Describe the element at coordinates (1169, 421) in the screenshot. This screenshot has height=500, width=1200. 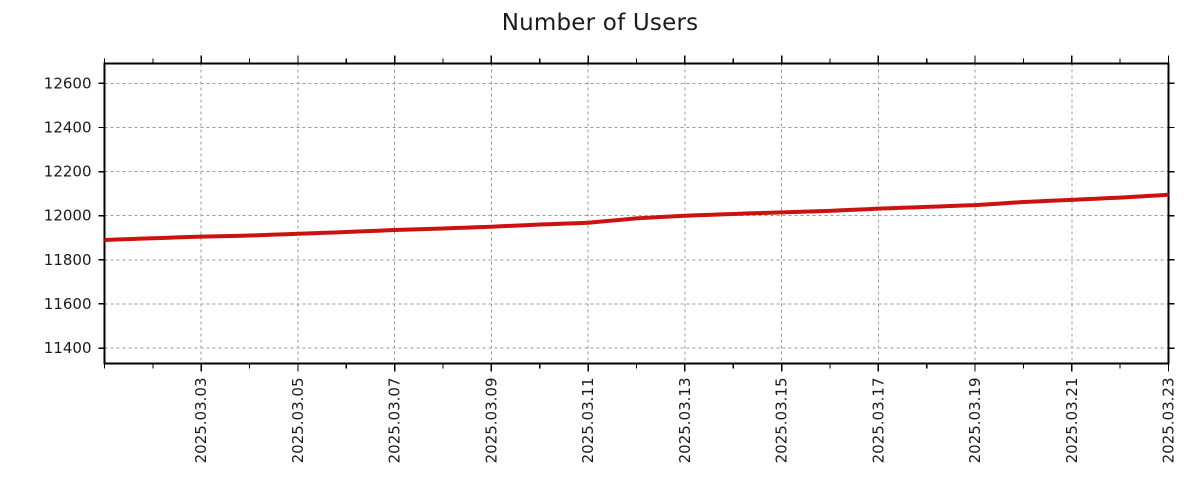
I see `x-axis-tick-label: 2025.03.23` at that location.